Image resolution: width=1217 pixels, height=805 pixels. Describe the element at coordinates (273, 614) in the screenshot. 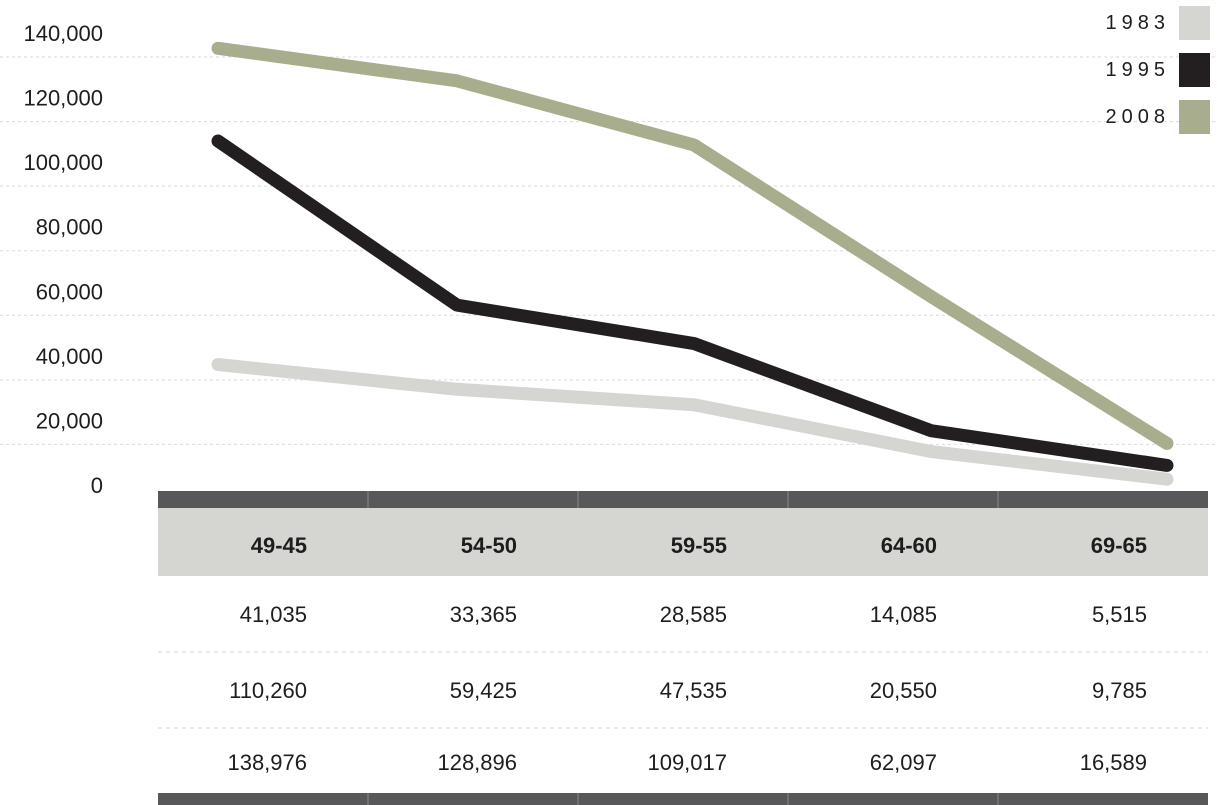

I see `table-value-cell: 41,035` at that location.